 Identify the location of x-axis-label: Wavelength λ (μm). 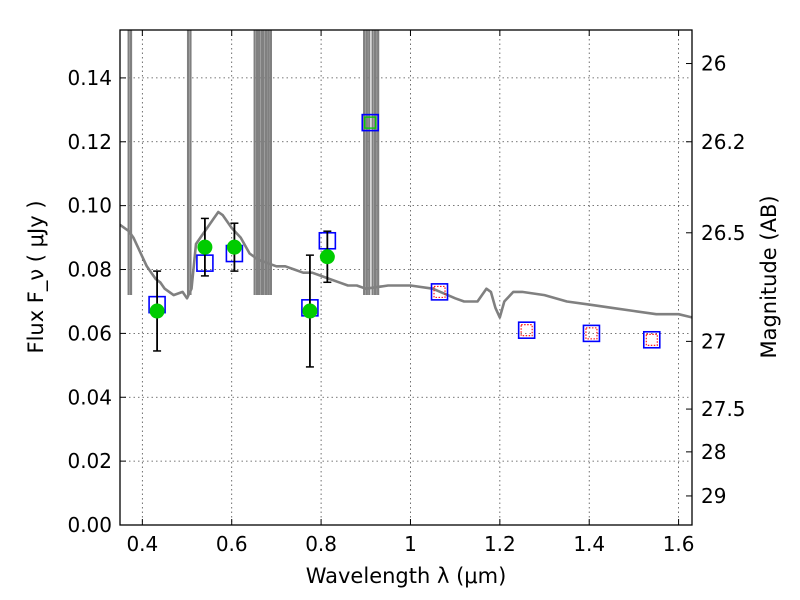
(406, 576).